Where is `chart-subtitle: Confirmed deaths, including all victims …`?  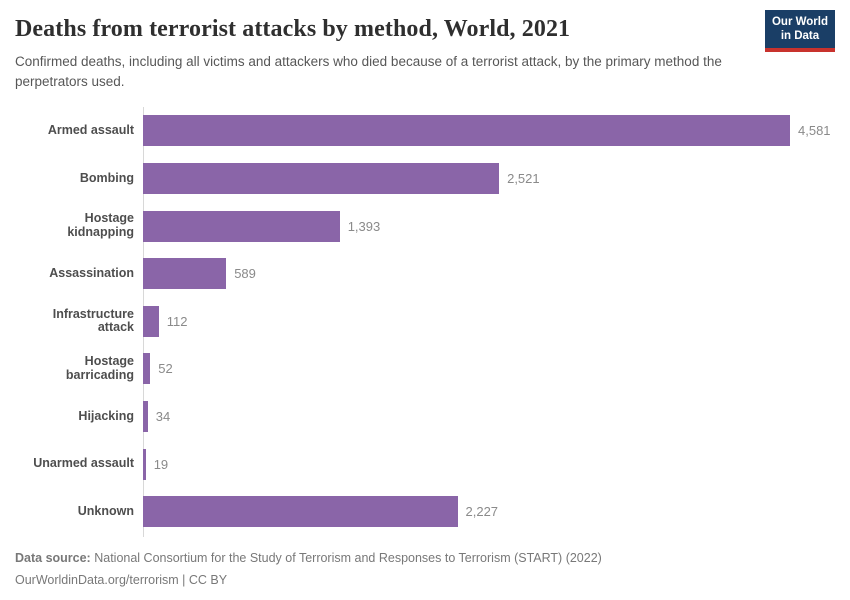 chart-subtitle: Confirmed deaths, including all victims … is located at coordinates (368, 71).